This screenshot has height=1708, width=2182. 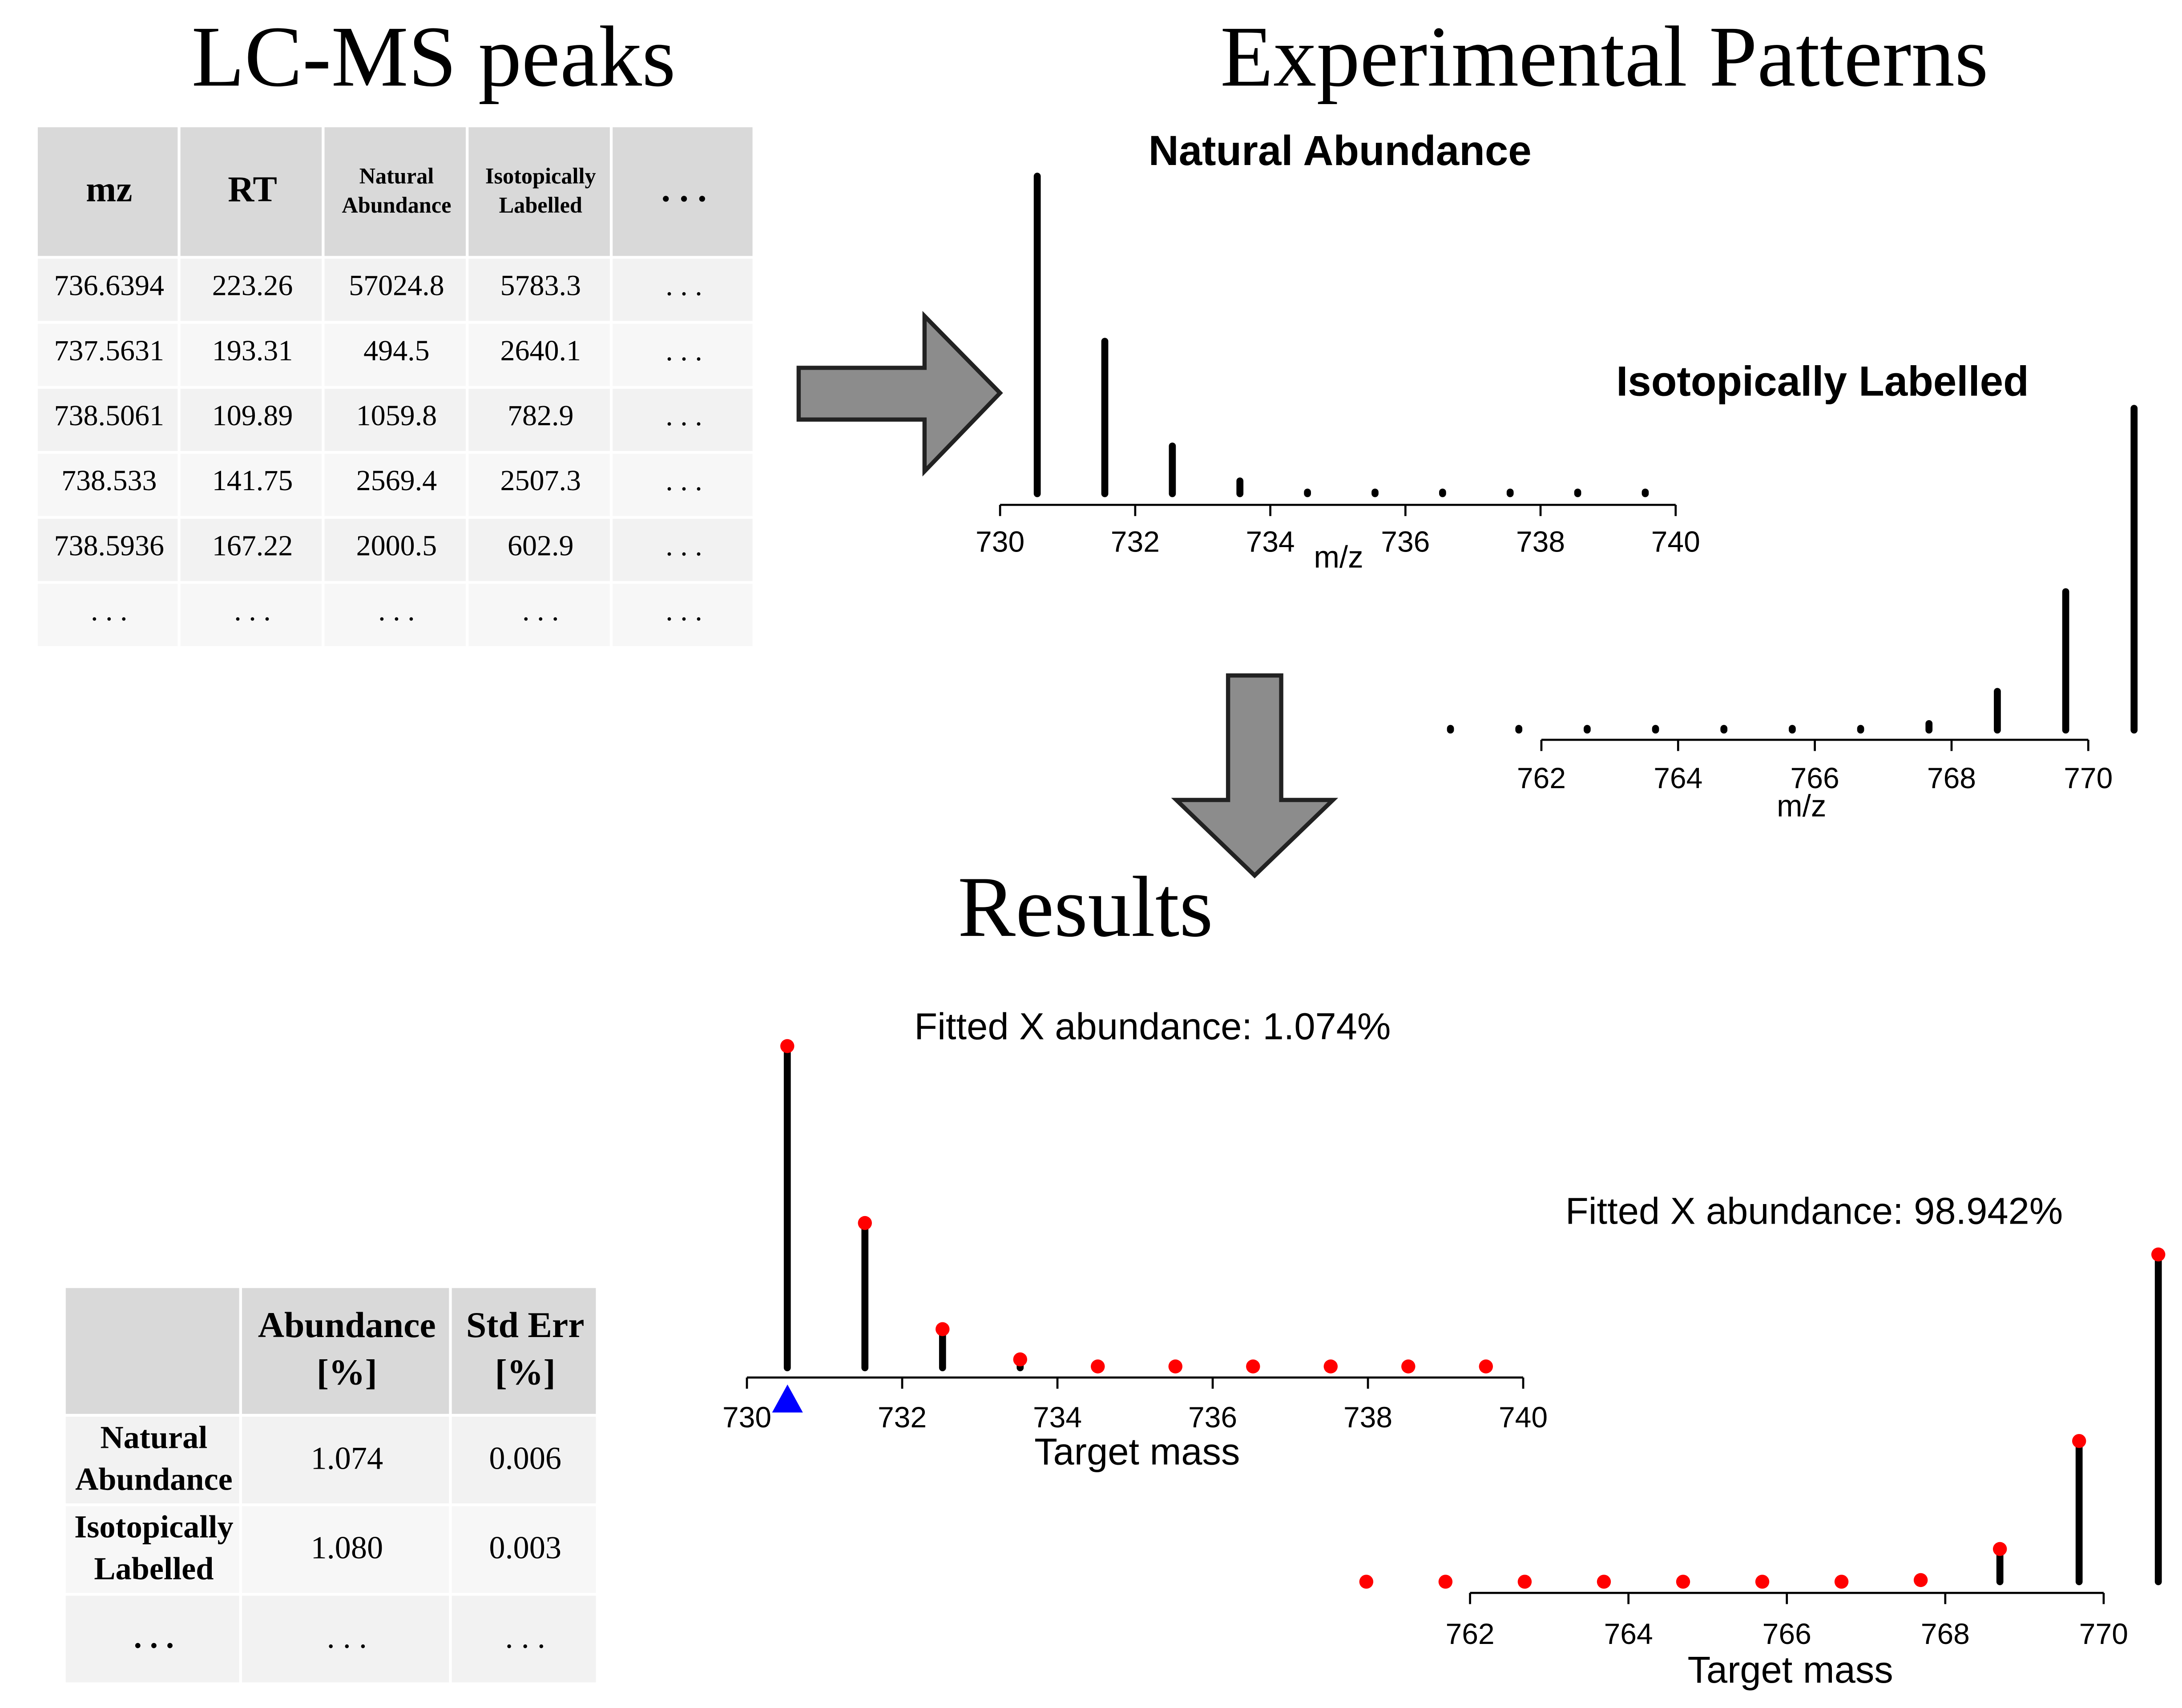 I want to click on results-title: Results, so click(x=1085, y=907).